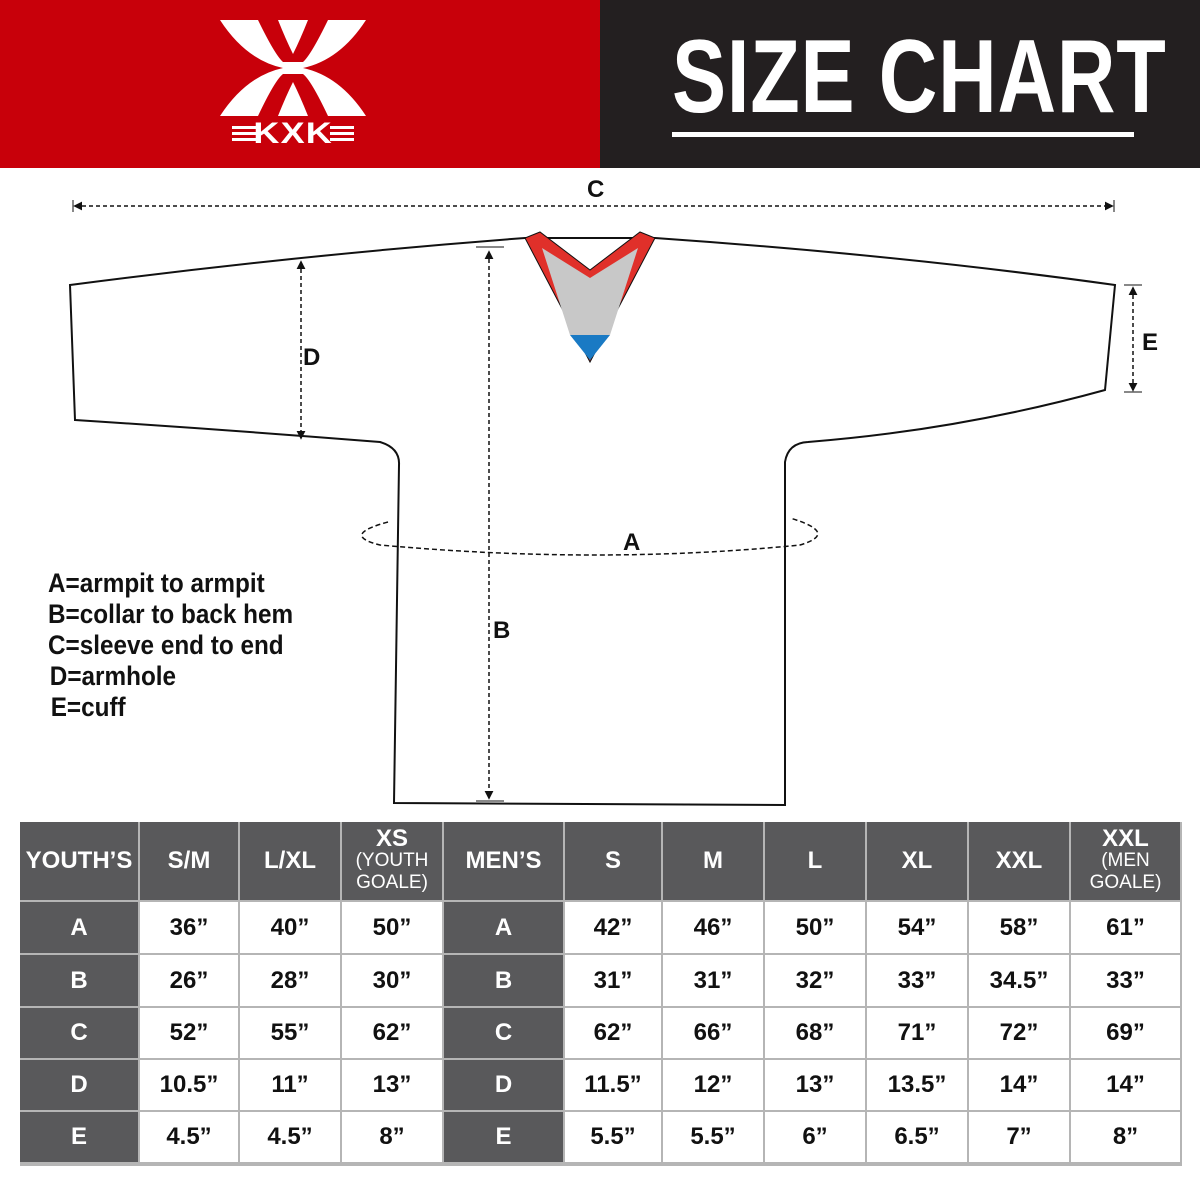 This screenshot has width=1200, height=1200. What do you see at coordinates (917, 1085) in the screenshot?
I see `table-cell: 13.5”` at bounding box center [917, 1085].